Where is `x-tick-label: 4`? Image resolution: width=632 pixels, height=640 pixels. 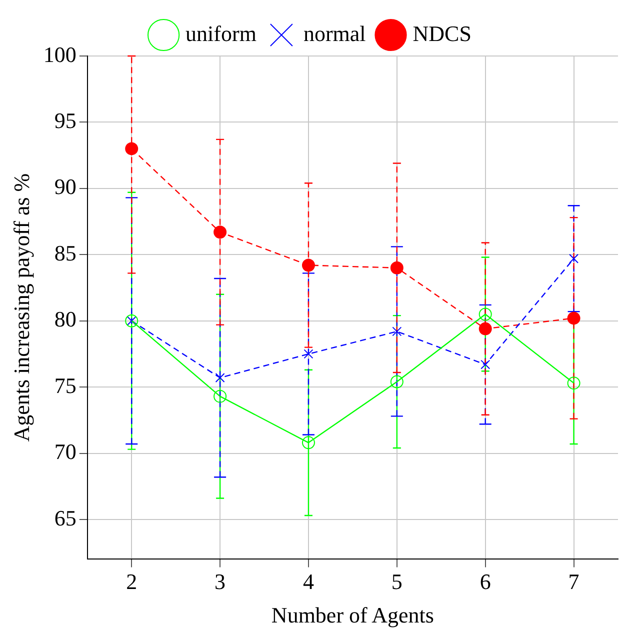
x-tick-label: 4 is located at coordinates (308, 581).